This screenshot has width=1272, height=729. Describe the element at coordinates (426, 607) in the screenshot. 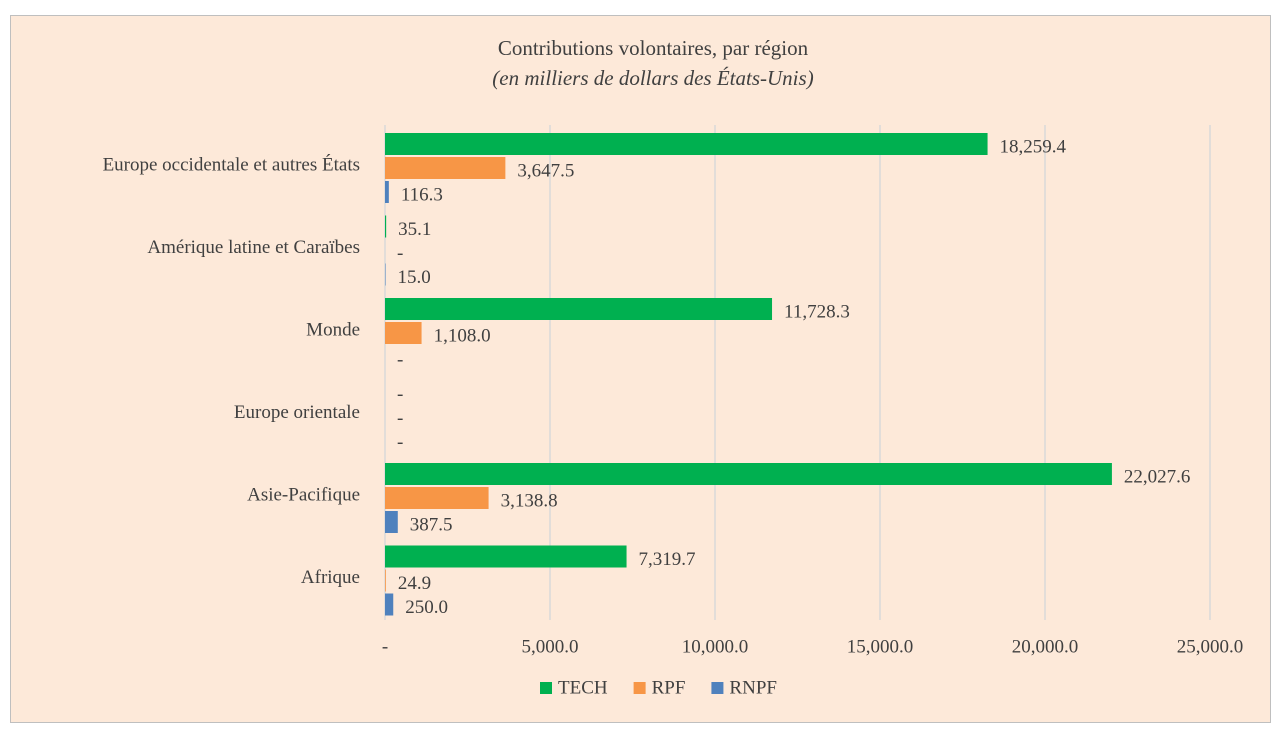

I see `data-label: 250.0` at that location.